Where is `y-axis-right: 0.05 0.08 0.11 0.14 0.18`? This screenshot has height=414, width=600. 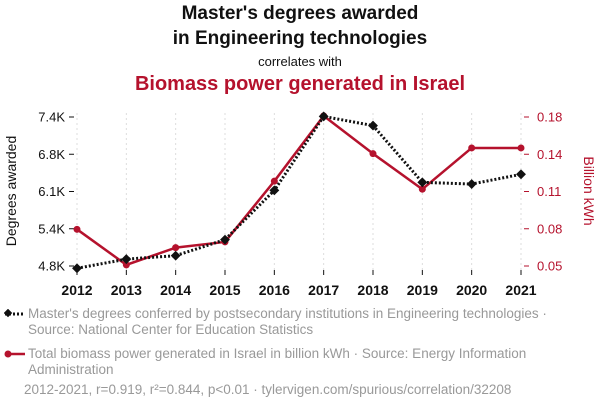
y-axis-right: 0.05 0.08 0.11 0.14 0.18 is located at coordinates (543, 192).